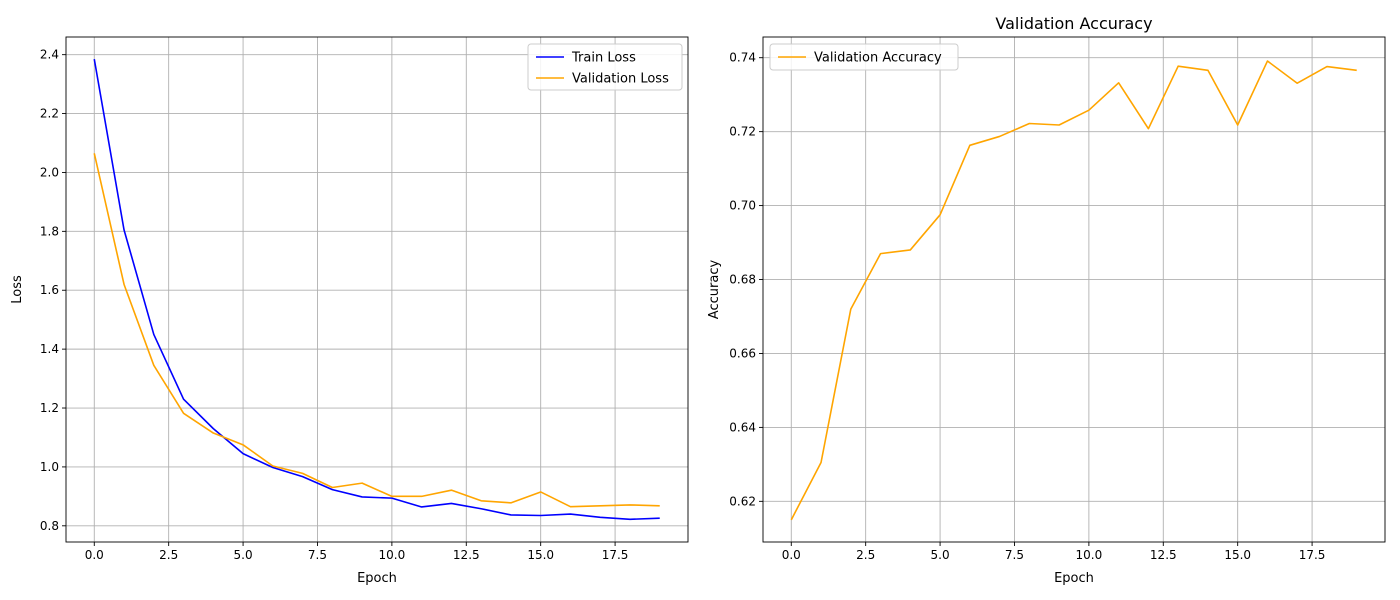 This screenshot has width=1400, height=600. What do you see at coordinates (49, 349) in the screenshot?
I see `y-tick-label: 1.4` at bounding box center [49, 349].